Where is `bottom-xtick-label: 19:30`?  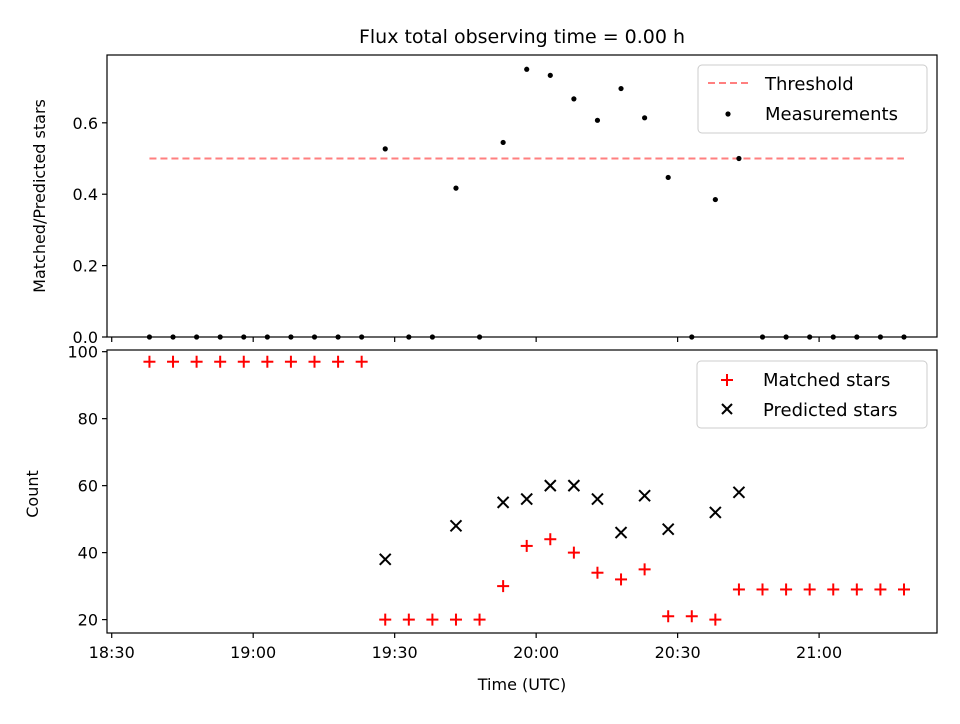 bottom-xtick-label: 19:30 is located at coordinates (395, 652).